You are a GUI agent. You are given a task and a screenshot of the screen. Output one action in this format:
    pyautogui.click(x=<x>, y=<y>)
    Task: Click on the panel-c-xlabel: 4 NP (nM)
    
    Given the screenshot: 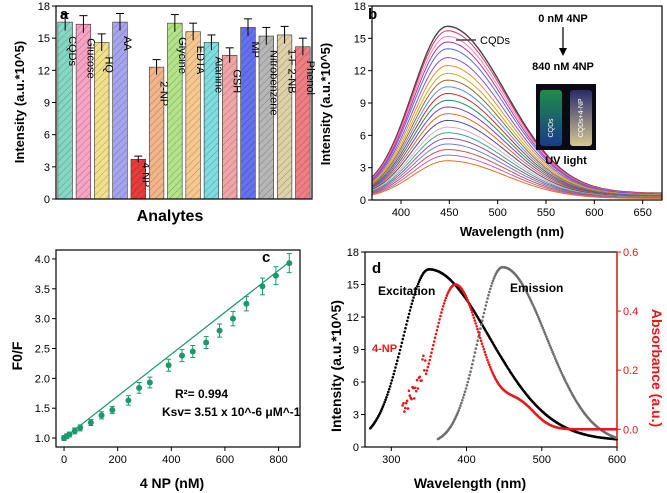 What is the action you would take?
    pyautogui.click(x=172, y=483)
    